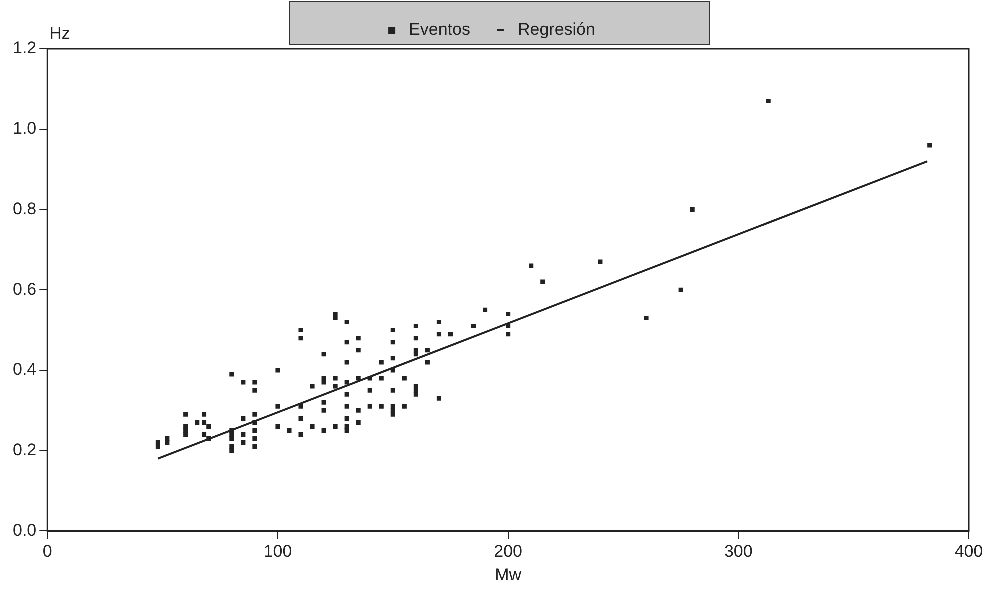  What do you see at coordinates (738, 552) in the screenshot?
I see `x-tick-label: 300` at bounding box center [738, 552].